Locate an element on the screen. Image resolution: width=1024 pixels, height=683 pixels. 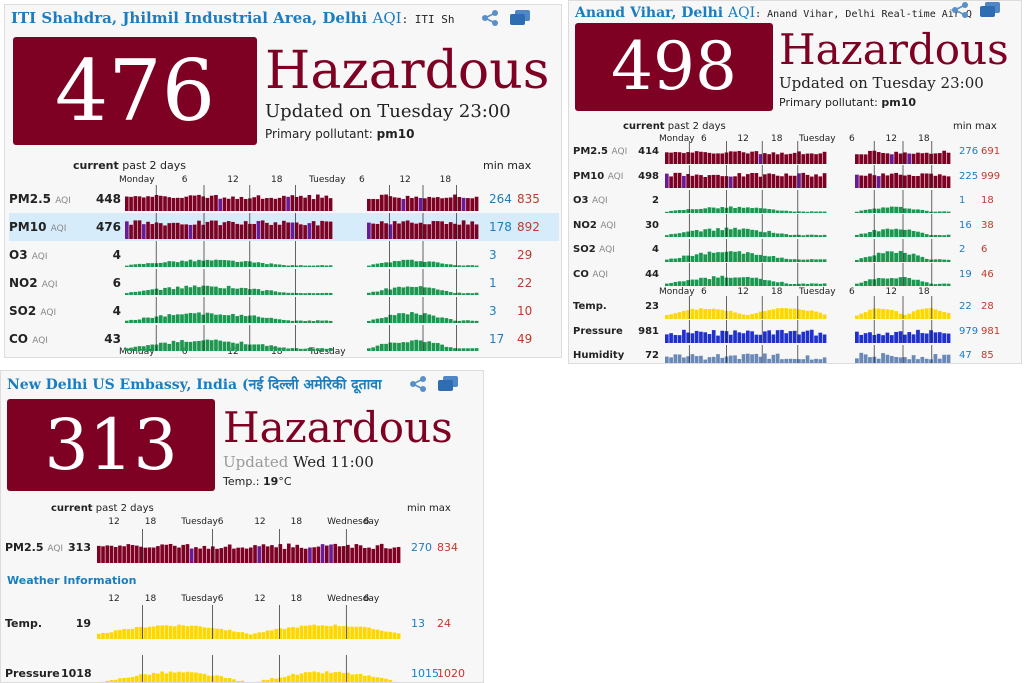
pollutant-row: Temp. 19 13 24 is located at coordinates (243, 623).